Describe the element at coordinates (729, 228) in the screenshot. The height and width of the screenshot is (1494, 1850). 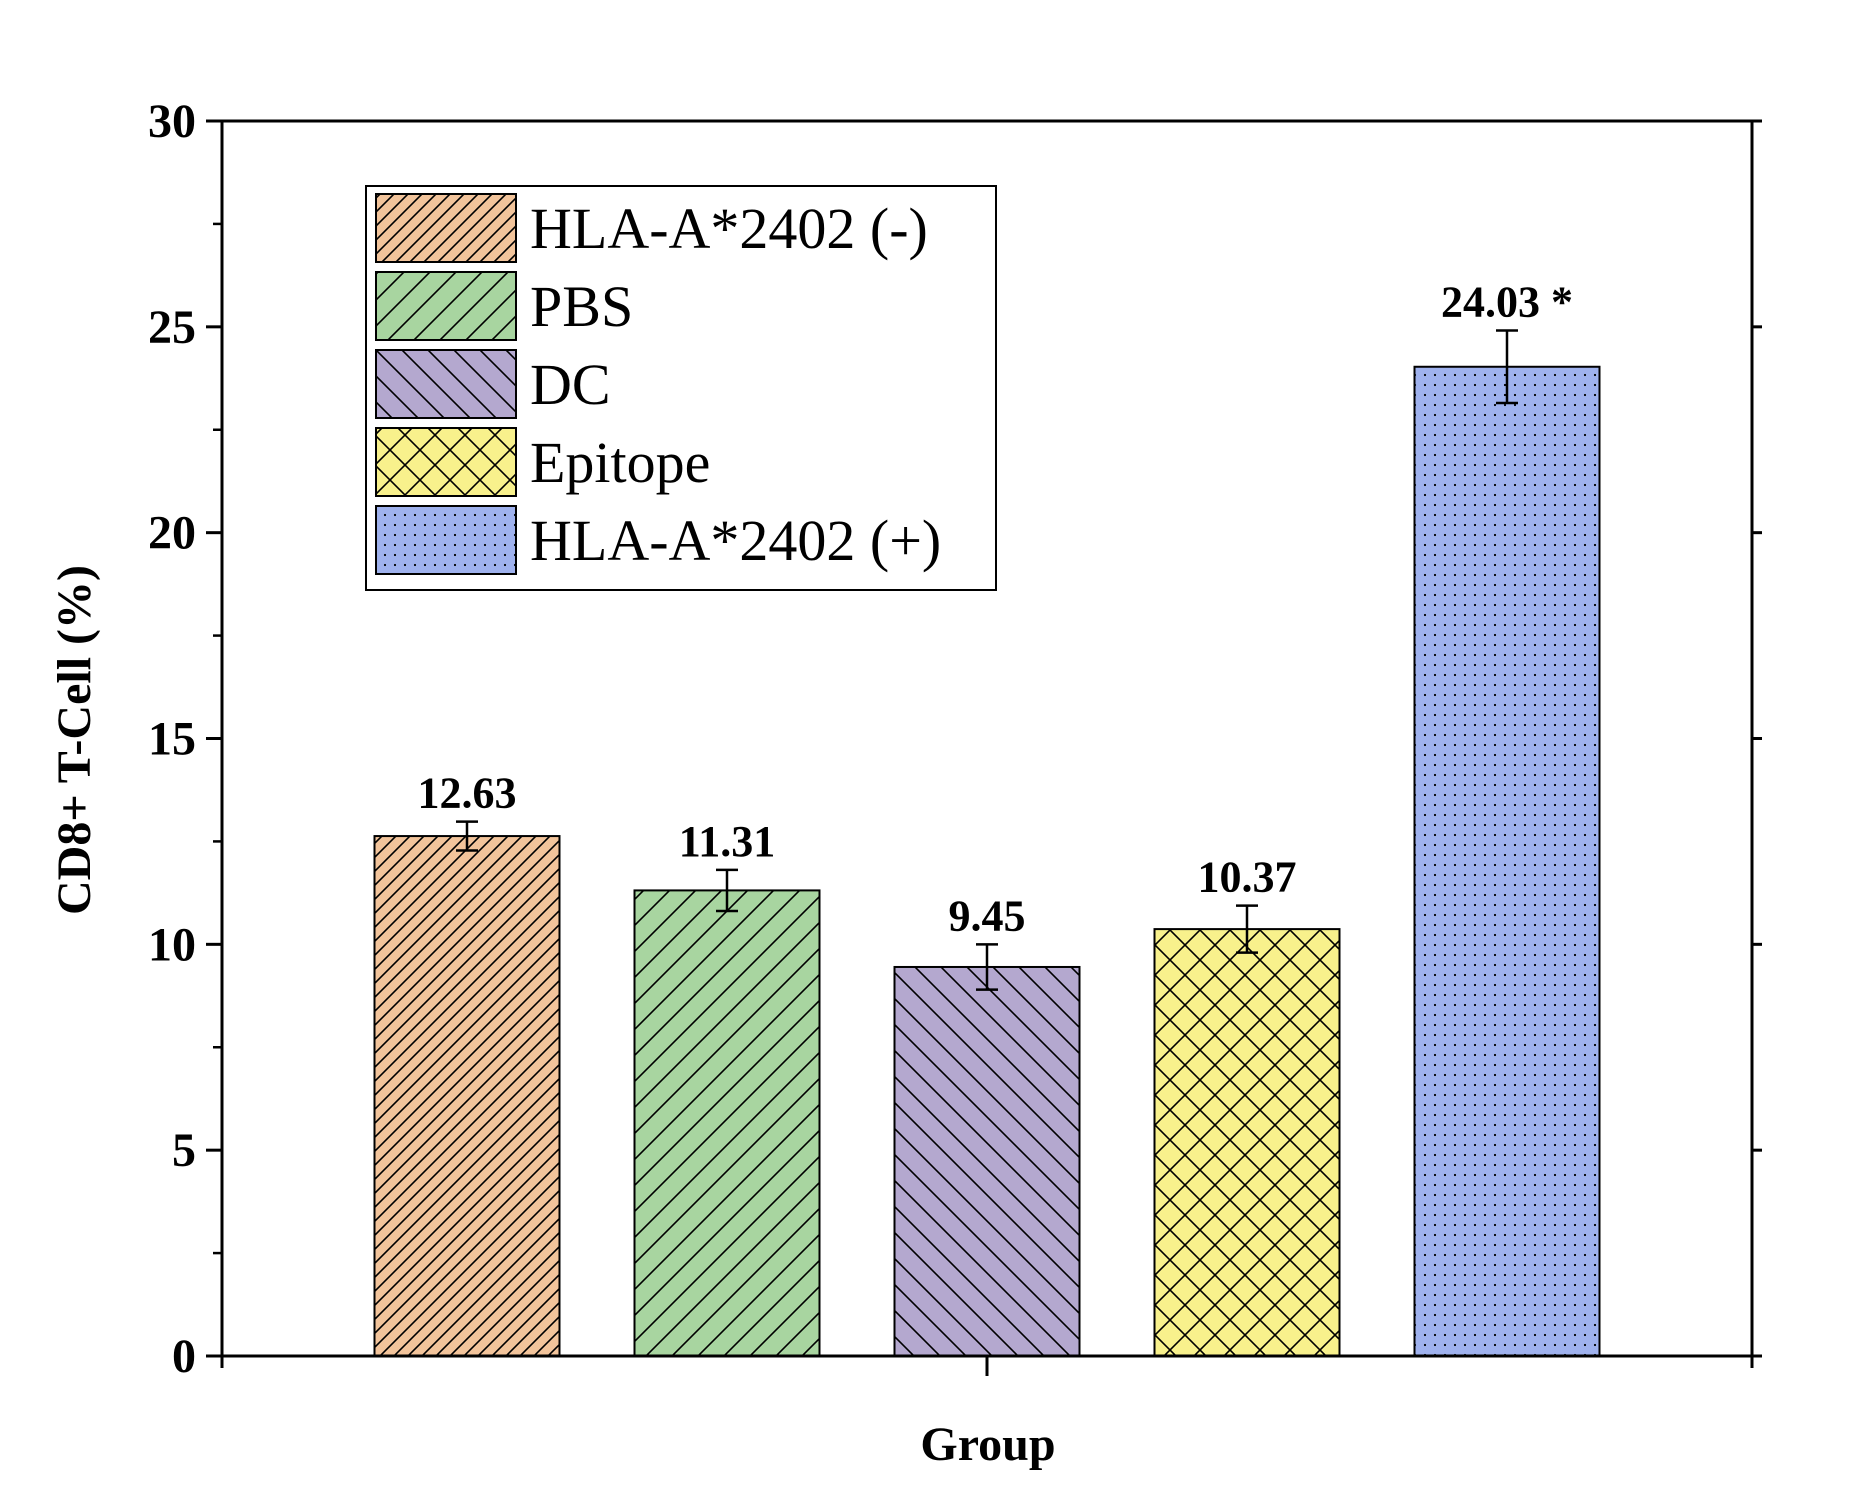
I see `legend-label: HLA-A*2402 (-)` at that location.